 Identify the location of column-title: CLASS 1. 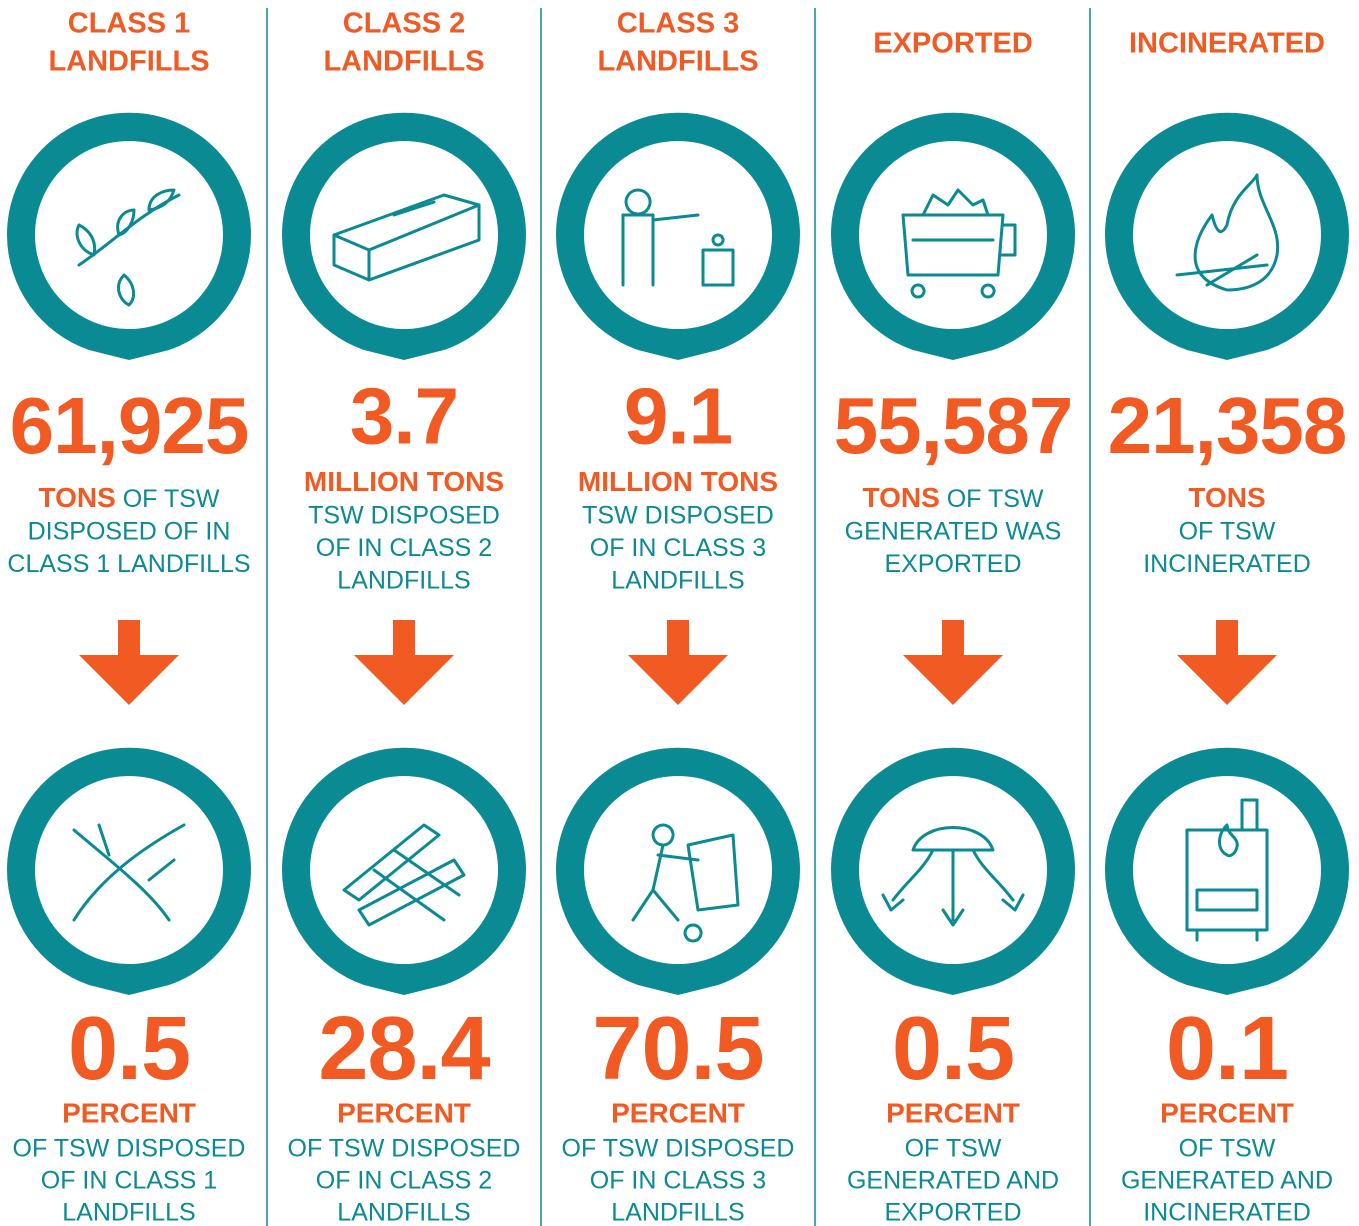
(129, 24).